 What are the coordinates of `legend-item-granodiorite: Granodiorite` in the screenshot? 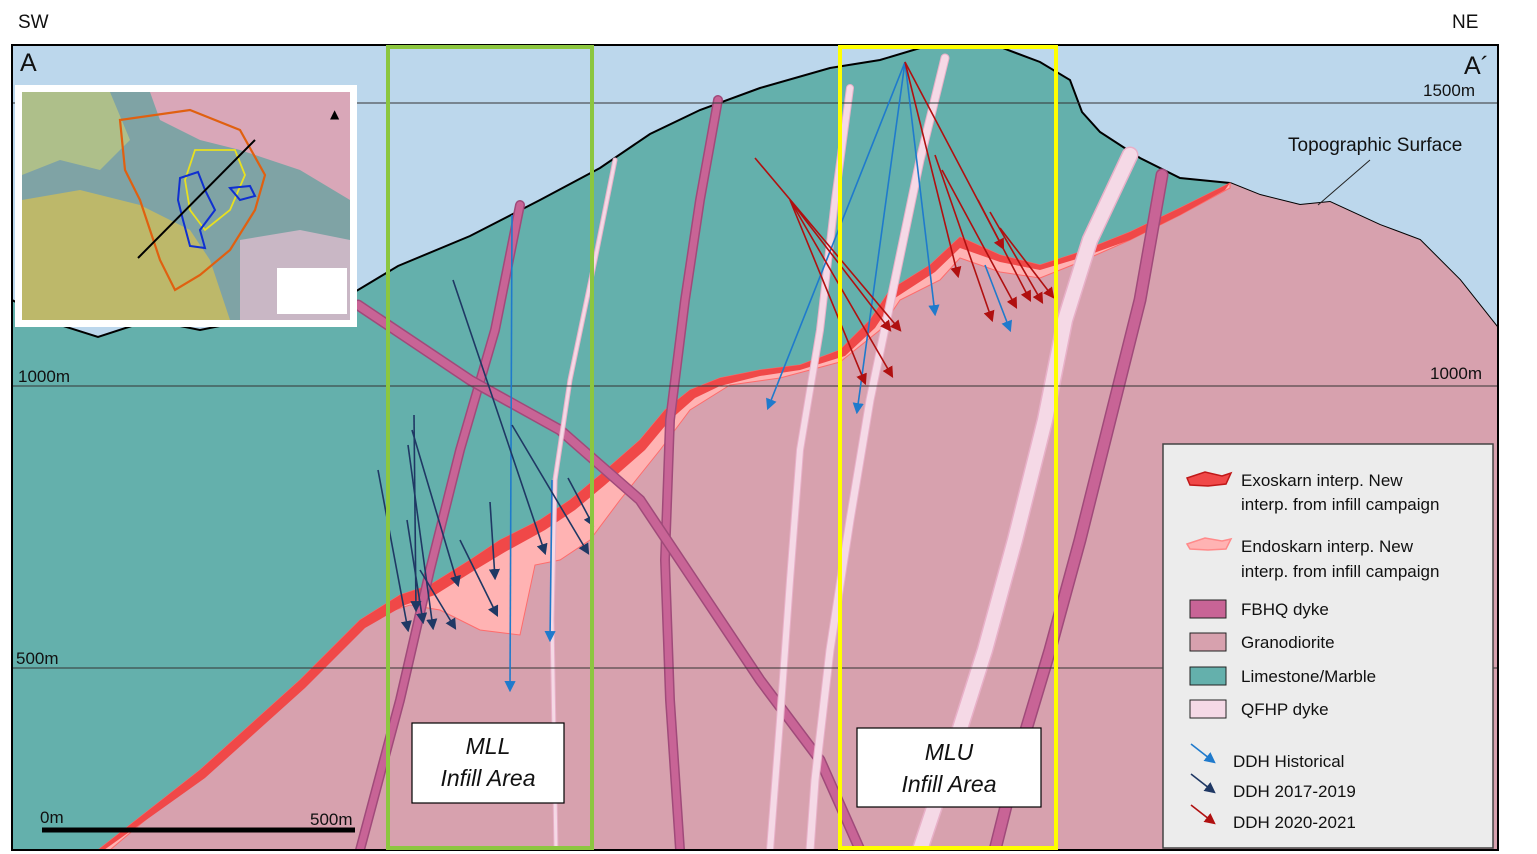 It's located at (1262, 642).